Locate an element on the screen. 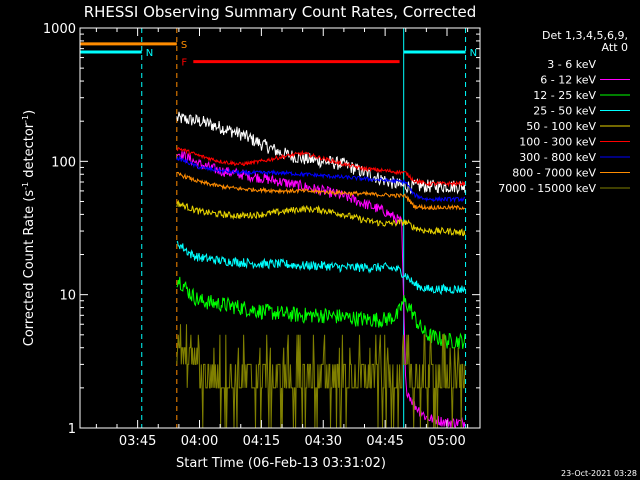  flag-label-N-1: N is located at coordinates (149, 53).